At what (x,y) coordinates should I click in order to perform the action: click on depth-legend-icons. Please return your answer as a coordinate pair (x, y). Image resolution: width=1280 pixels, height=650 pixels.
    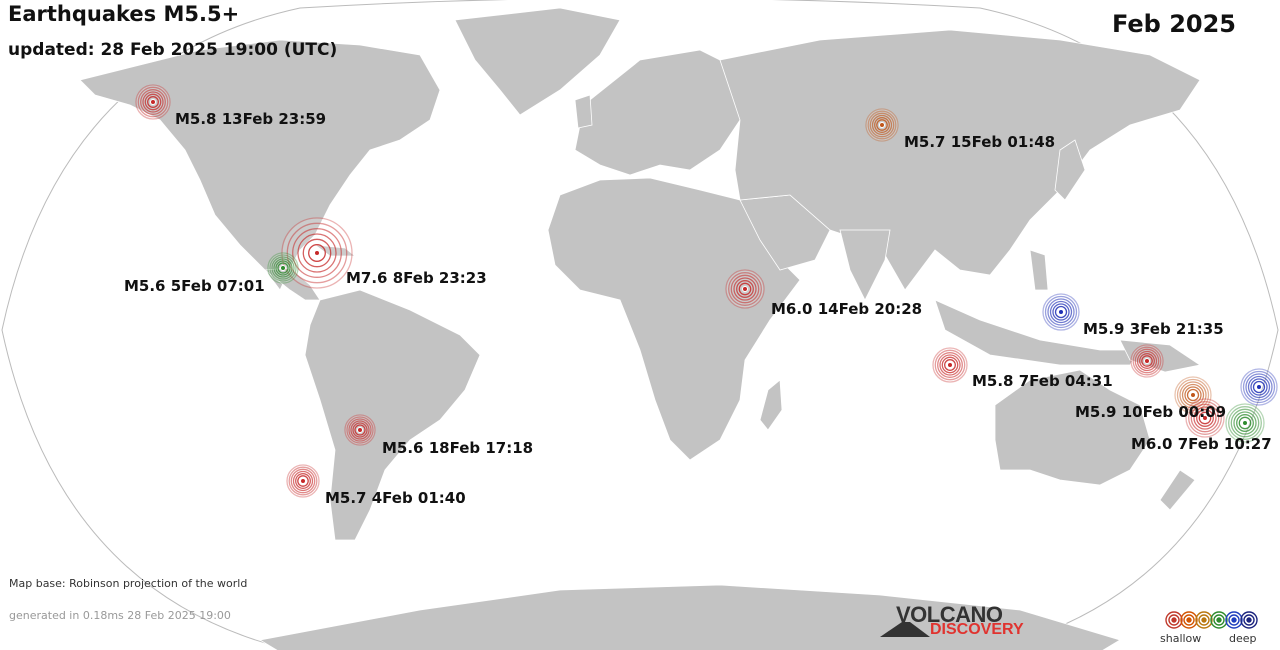
    Looking at the image, I should click on (1211, 620).